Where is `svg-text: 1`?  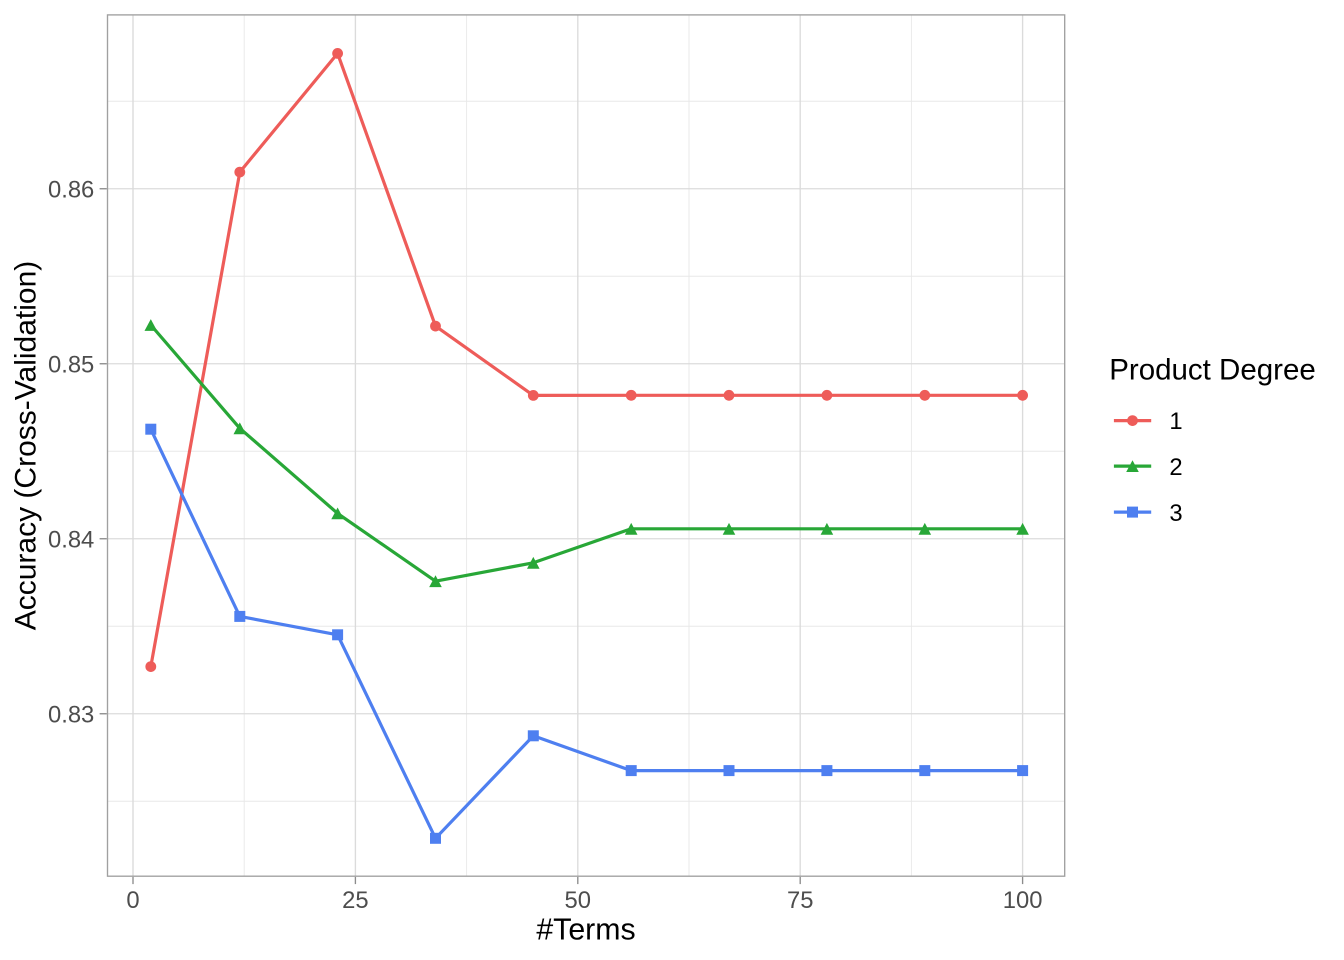 svg-text: 1 is located at coordinates (1175, 421).